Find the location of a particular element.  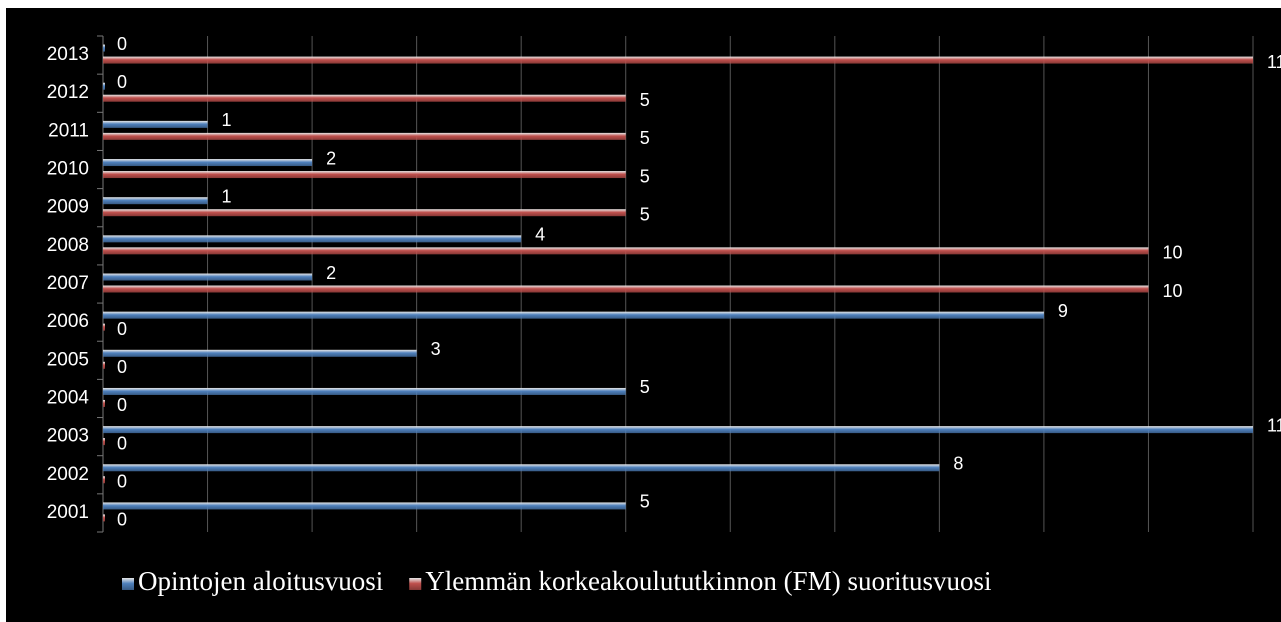

y-tick-label: 2004 is located at coordinates (68, 397).